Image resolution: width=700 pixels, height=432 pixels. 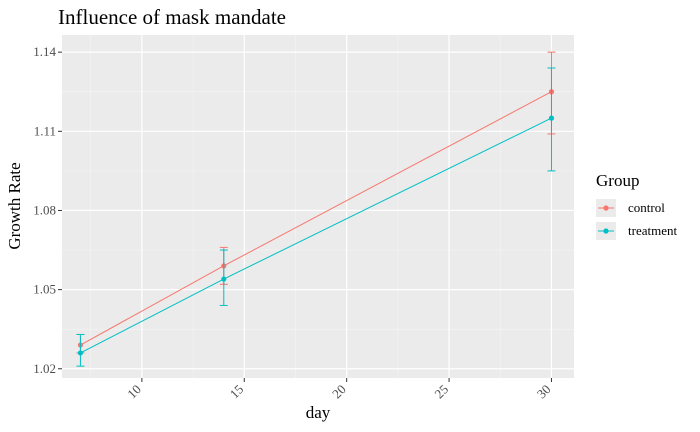 What do you see at coordinates (544, 392) in the screenshot?
I see `x-tick-label: 30` at bounding box center [544, 392].